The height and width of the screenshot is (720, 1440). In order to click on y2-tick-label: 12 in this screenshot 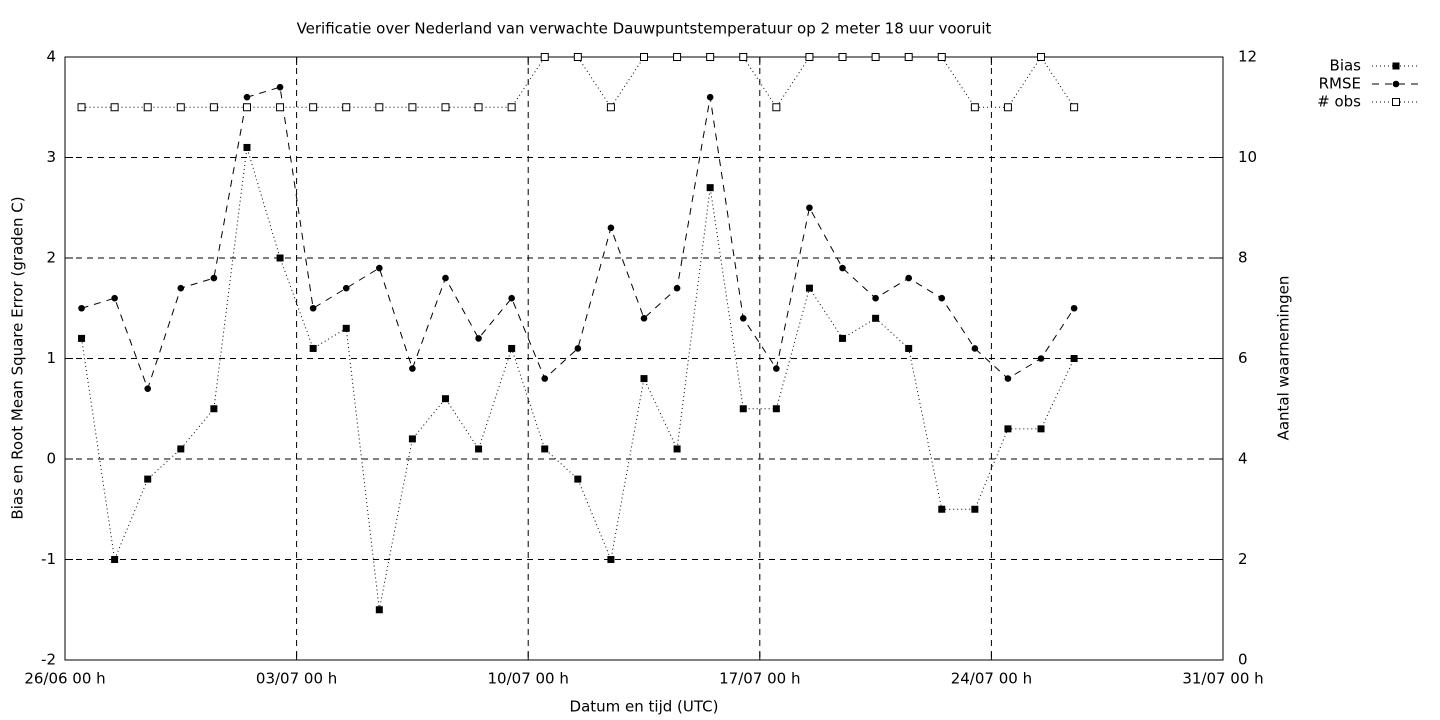, I will do `click(1247, 57)`.